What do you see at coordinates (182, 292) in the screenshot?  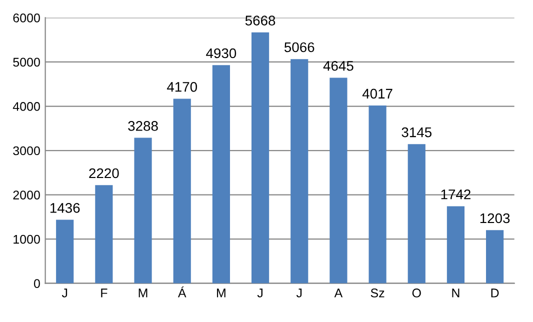 I see `x-tick-label: Á` at bounding box center [182, 292].